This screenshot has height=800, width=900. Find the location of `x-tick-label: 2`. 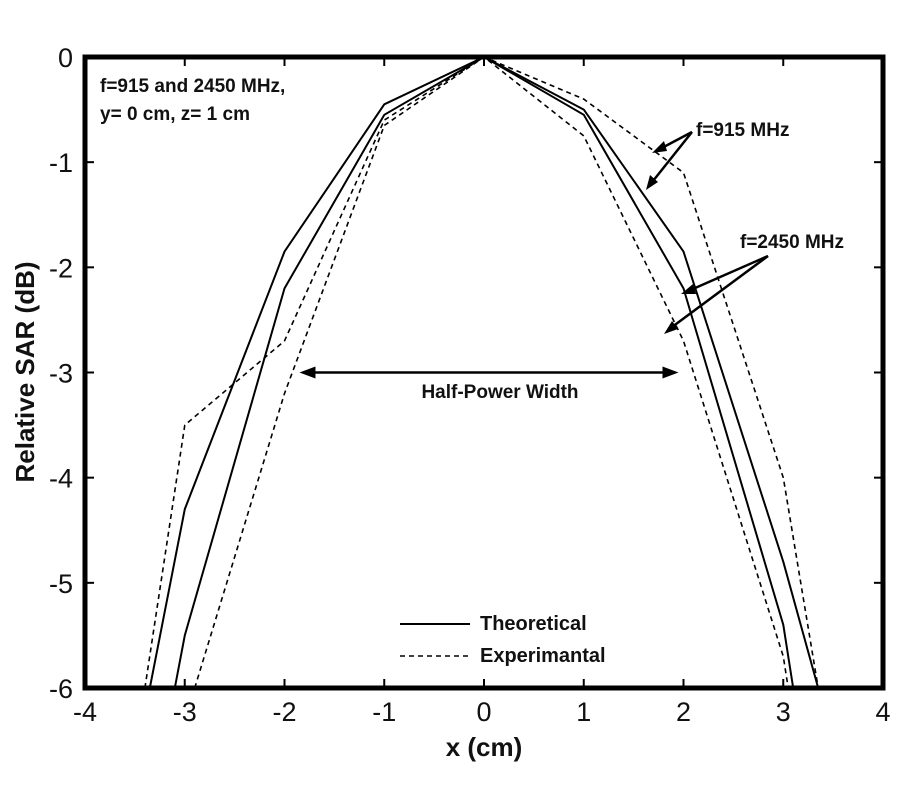

x-tick-label: 2 is located at coordinates (683, 712).